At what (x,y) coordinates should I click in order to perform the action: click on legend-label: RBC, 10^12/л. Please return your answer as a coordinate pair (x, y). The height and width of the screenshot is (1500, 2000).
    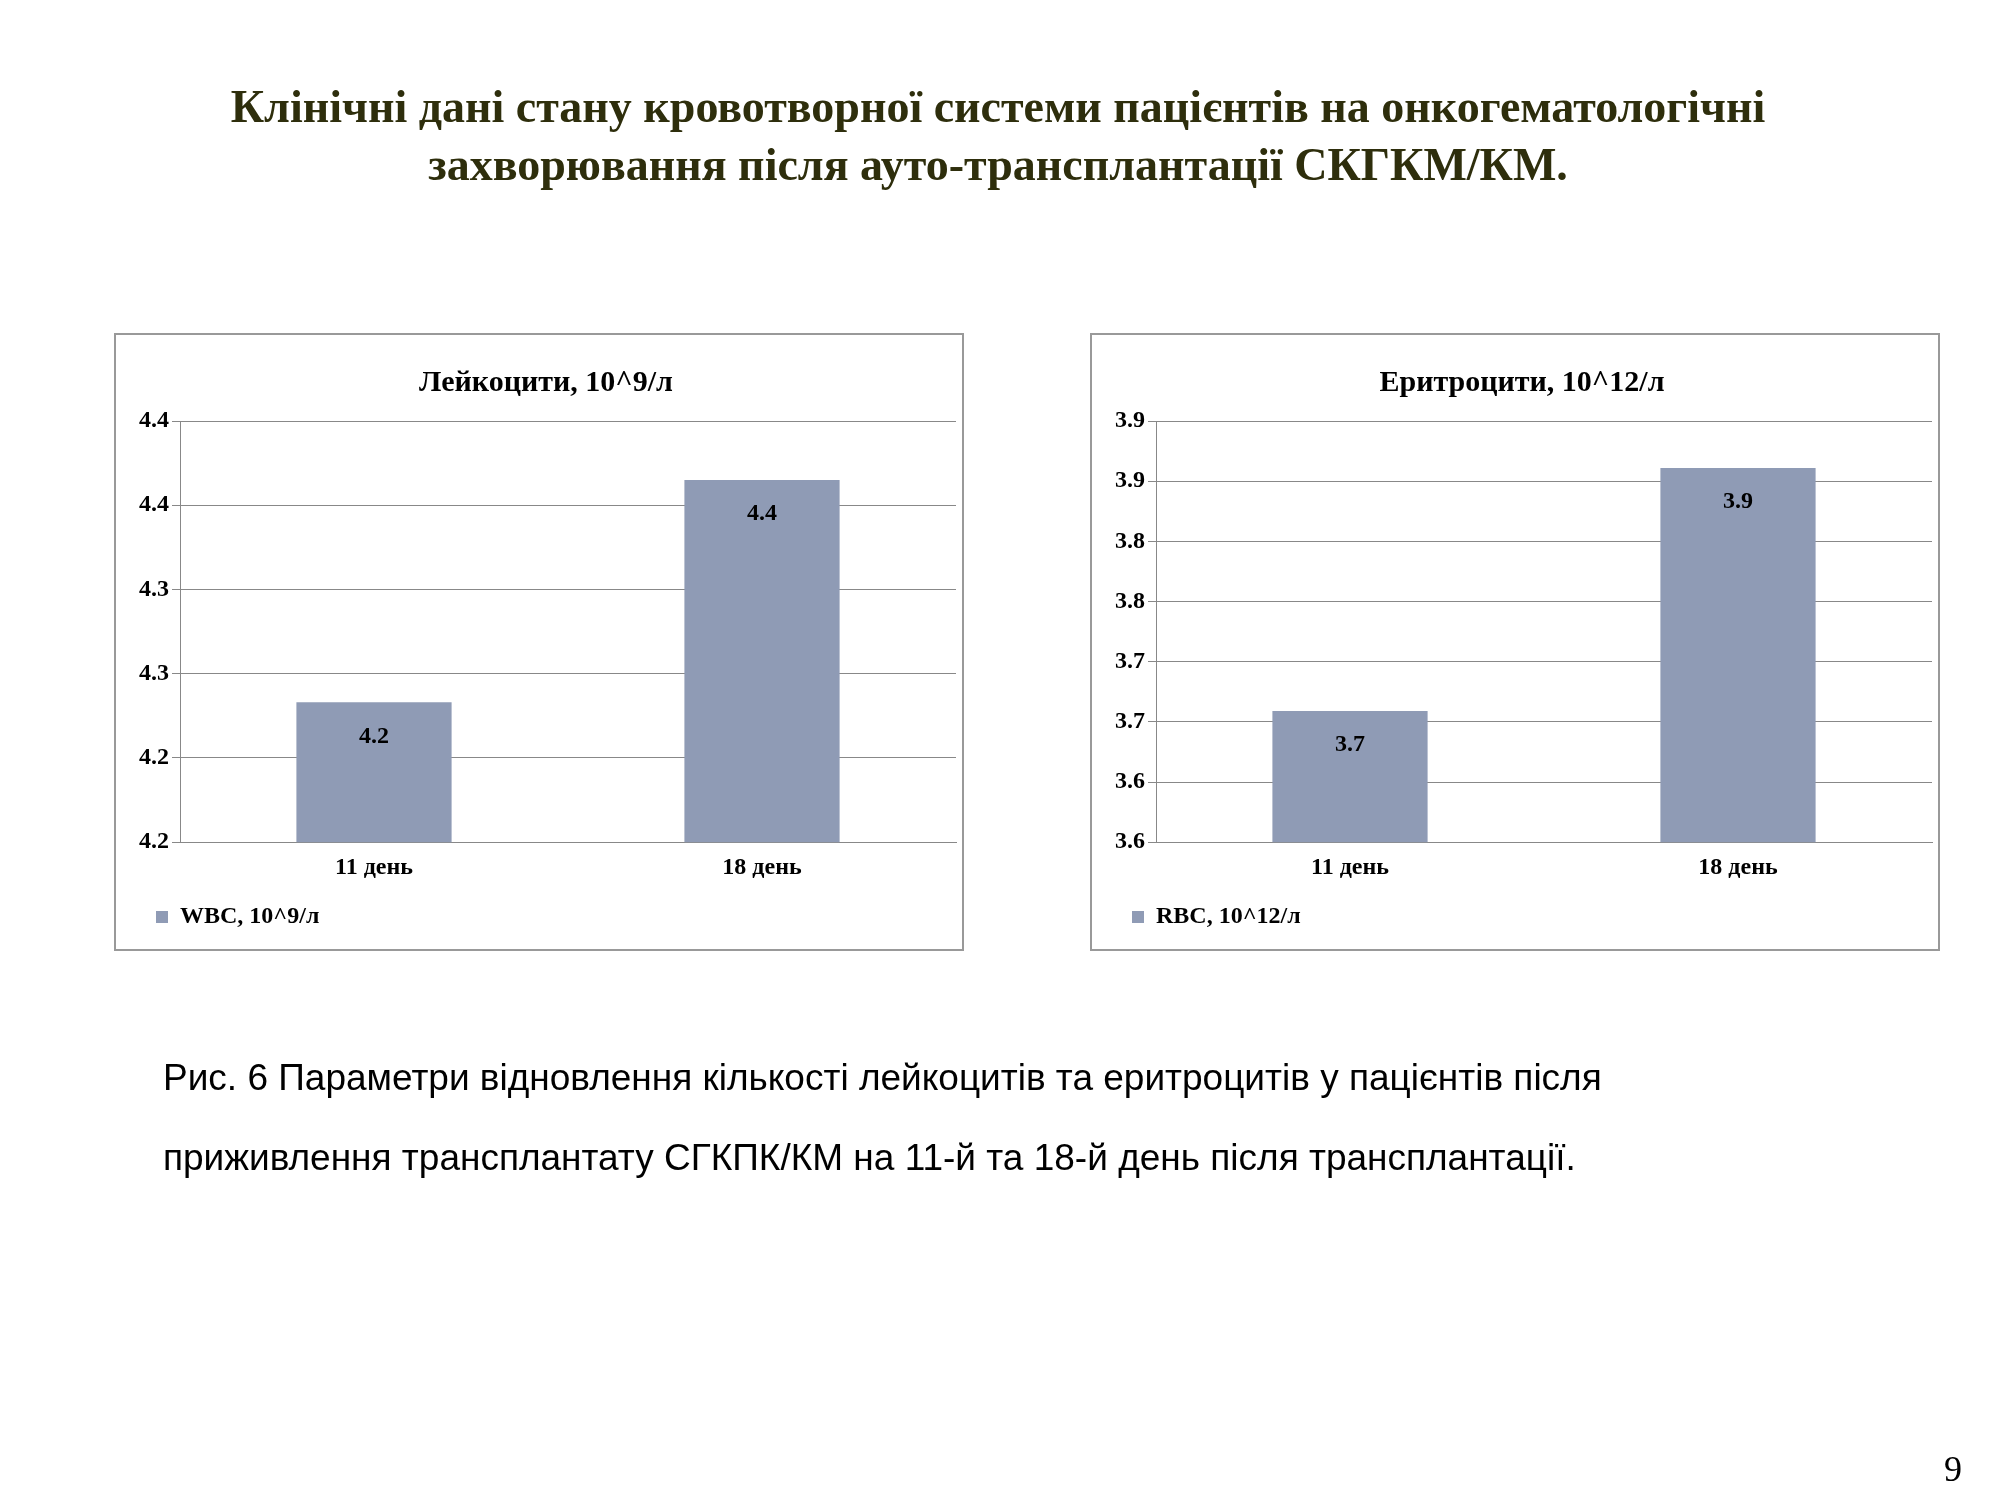
    Looking at the image, I should click on (1228, 915).